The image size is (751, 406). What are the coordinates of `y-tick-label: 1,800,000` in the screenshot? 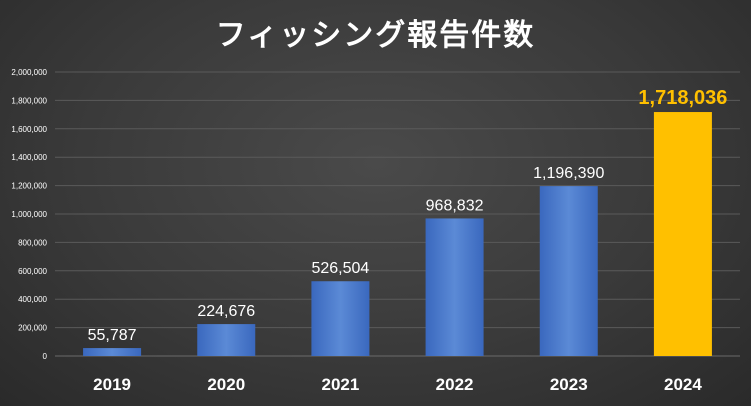 It's located at (29, 100).